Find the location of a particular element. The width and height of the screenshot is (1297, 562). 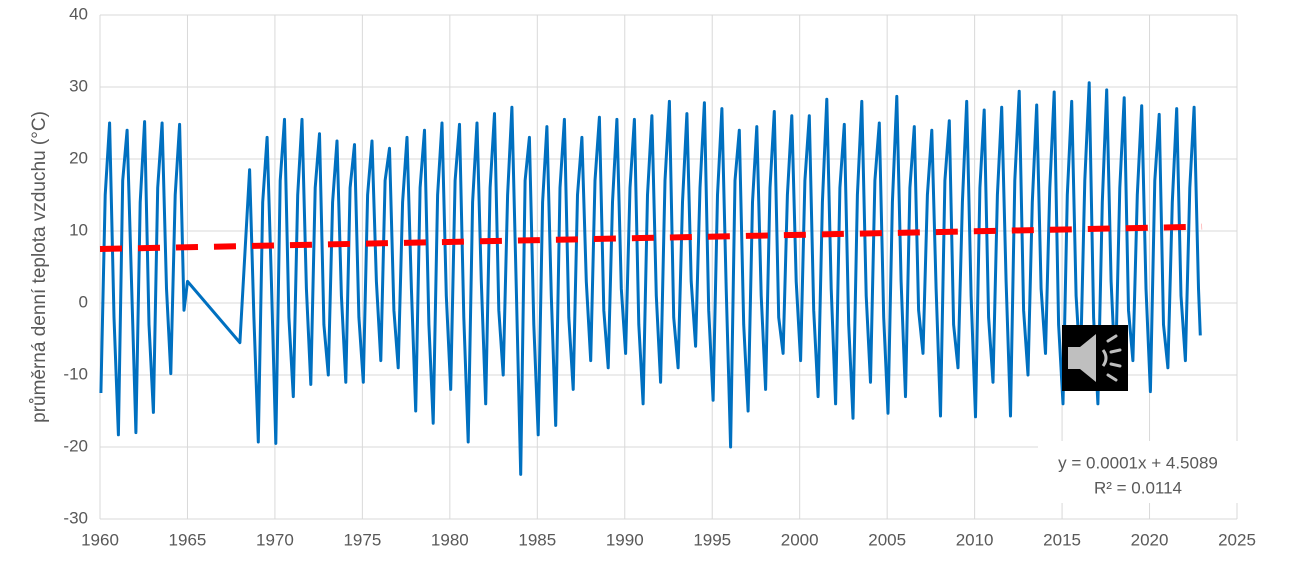

y-tick-label: -30 is located at coordinates (75, 517).